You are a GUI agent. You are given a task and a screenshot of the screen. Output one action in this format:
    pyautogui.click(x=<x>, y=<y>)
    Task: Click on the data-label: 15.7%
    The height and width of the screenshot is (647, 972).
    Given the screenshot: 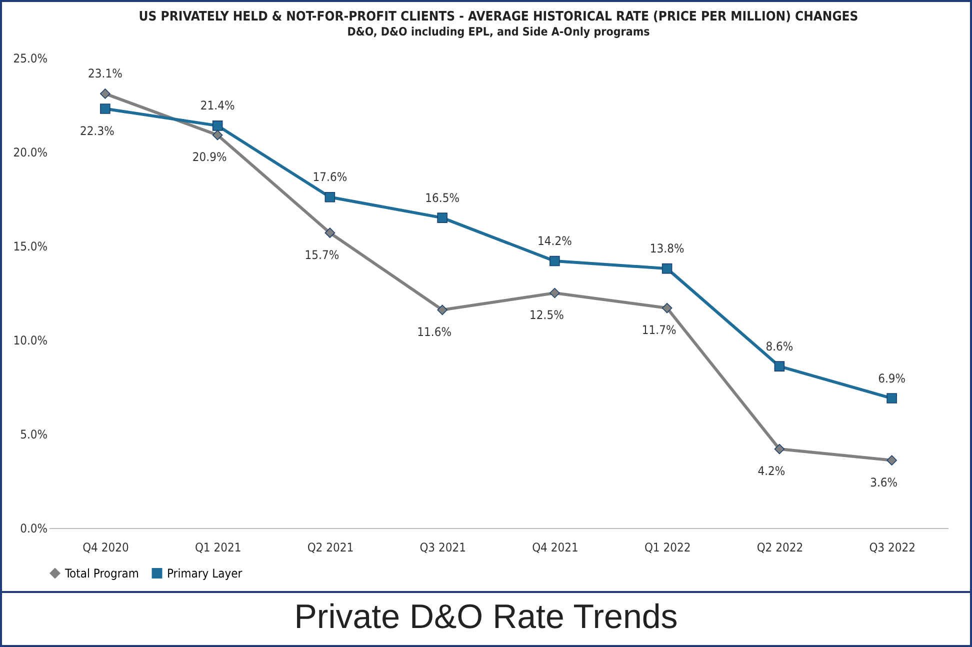 What is the action you would take?
    pyautogui.click(x=322, y=255)
    